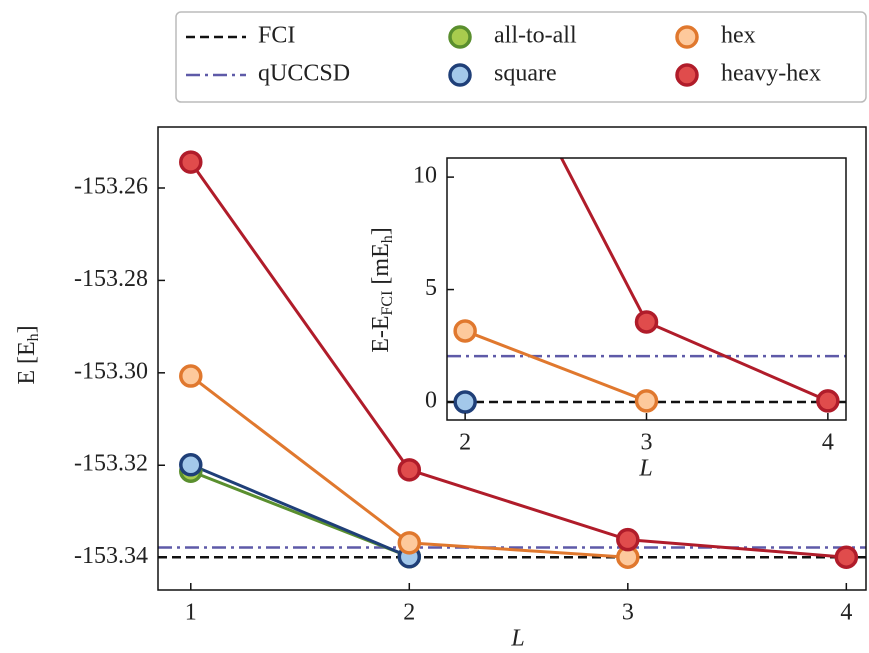  Describe the element at coordinates (425, 176) in the screenshot. I see `y-tick-label: 10` at that location.